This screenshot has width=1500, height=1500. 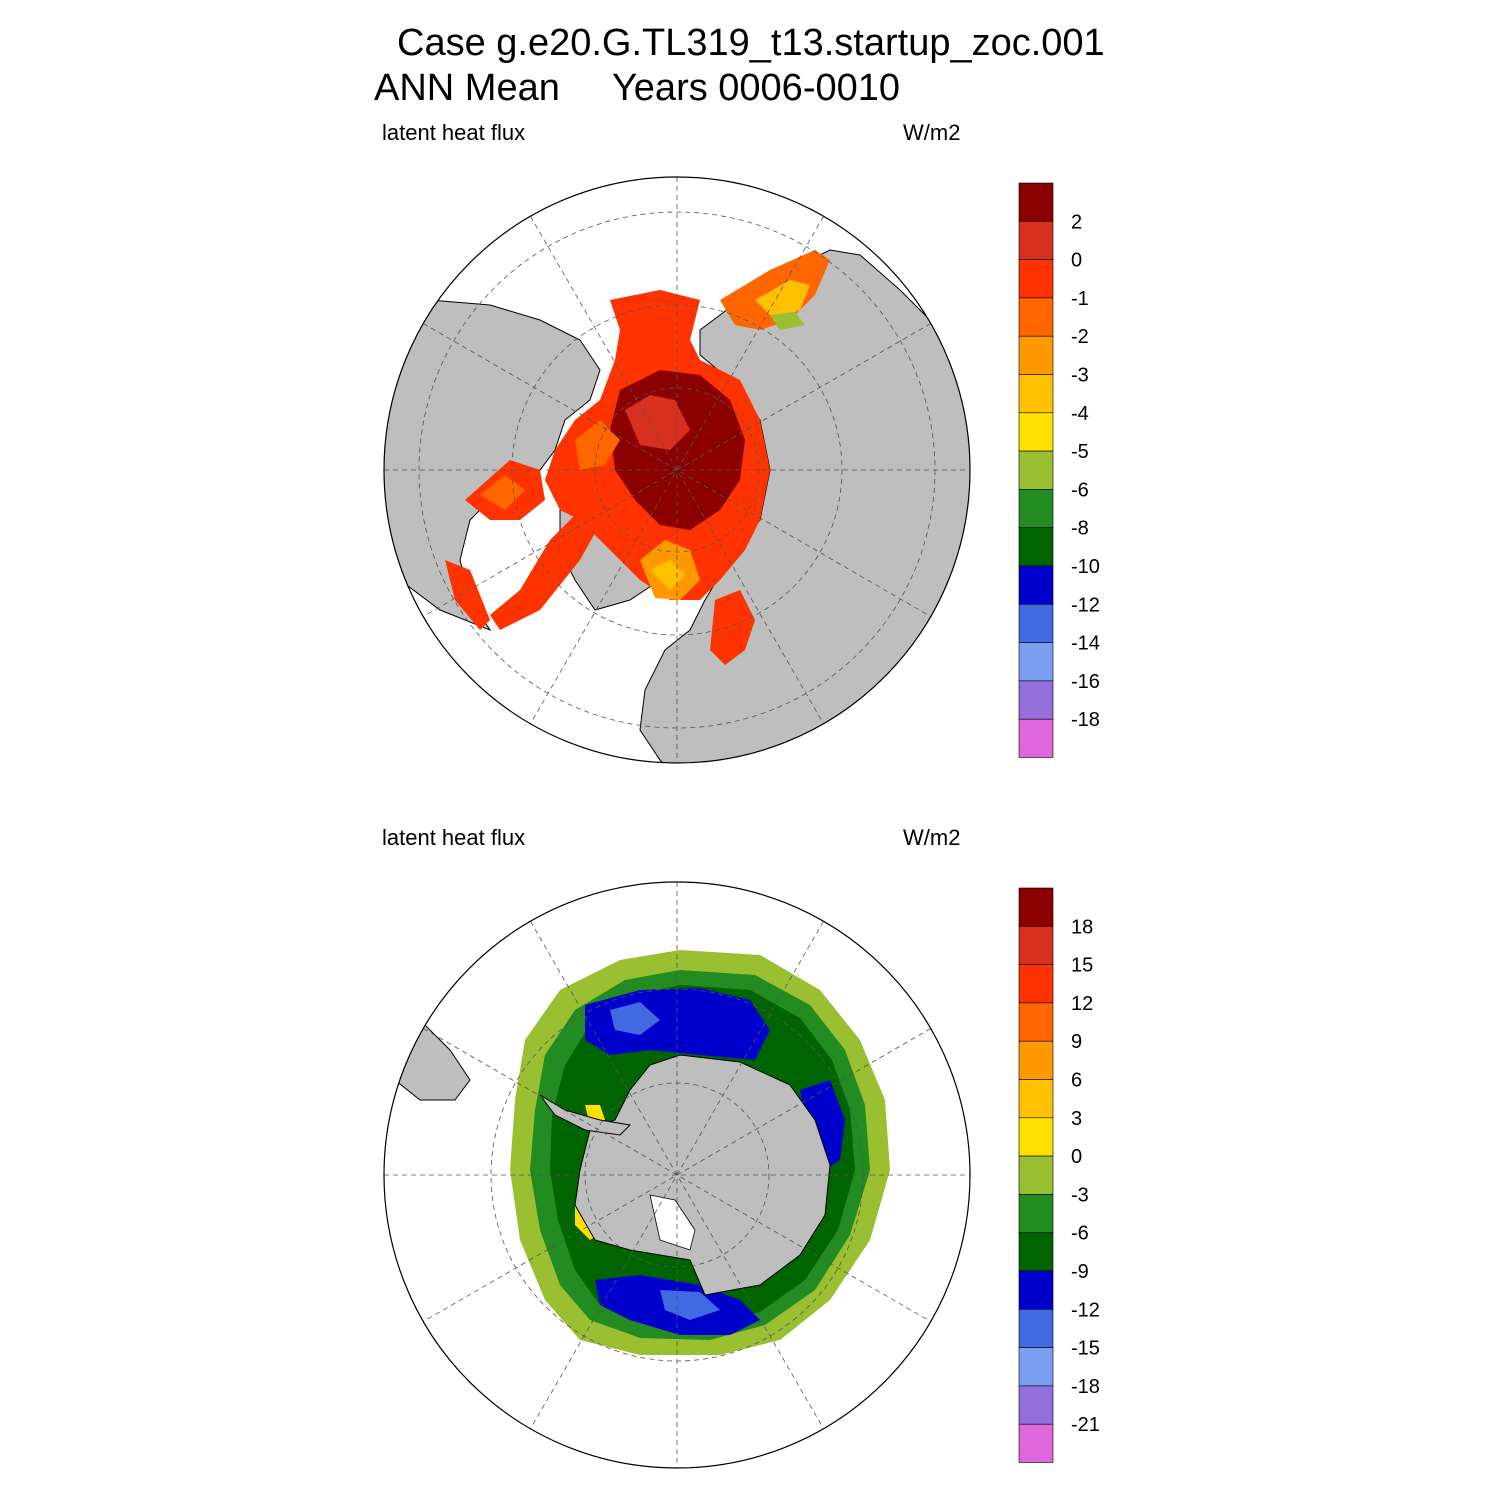 What do you see at coordinates (1080, 376) in the screenshot?
I see `north-colorbar-tick-label: -3` at bounding box center [1080, 376].